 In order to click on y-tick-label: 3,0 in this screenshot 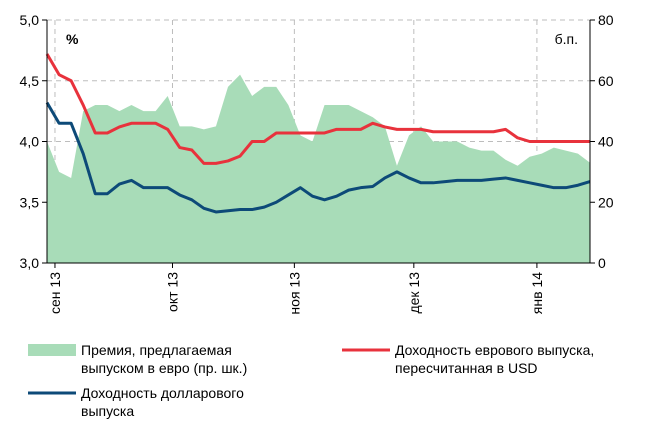, I will do `click(30, 263)`.